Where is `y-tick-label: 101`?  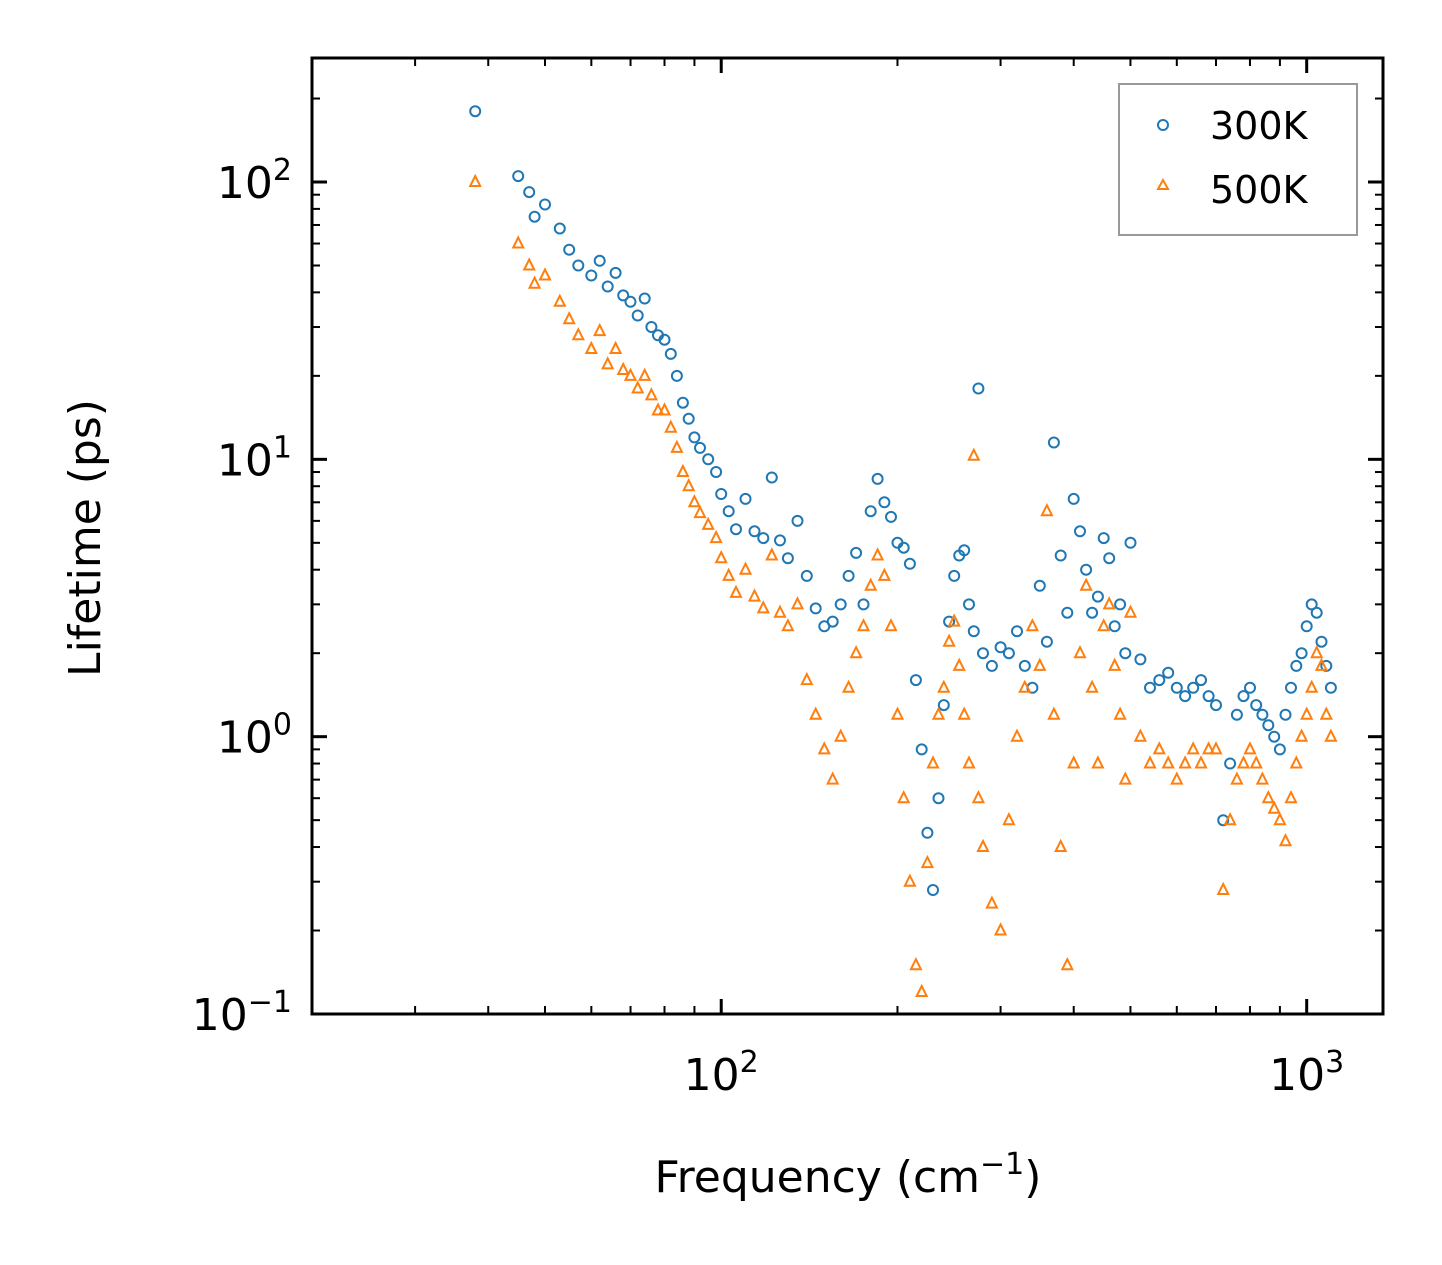
y-tick-label: 101 is located at coordinates (254, 458).